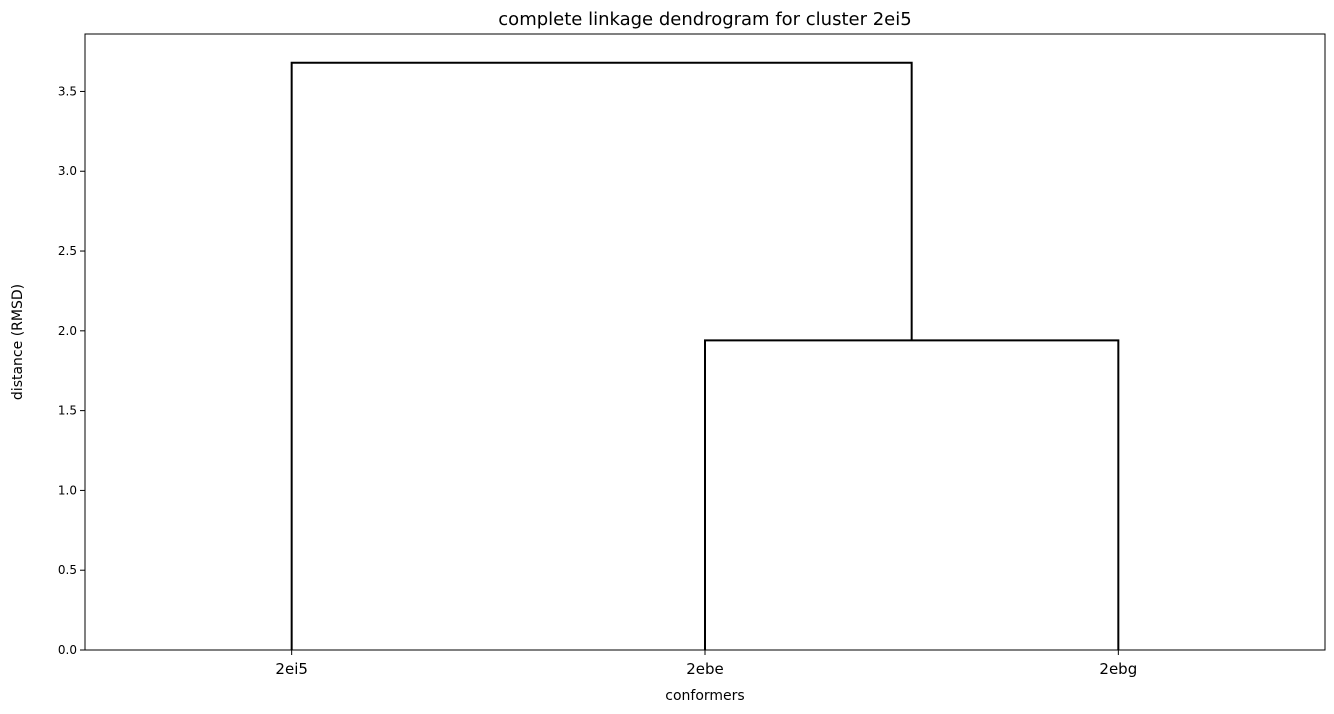  I want to click on x-axis: 2ei5 2ebe 2ebg, so click(706, 664).